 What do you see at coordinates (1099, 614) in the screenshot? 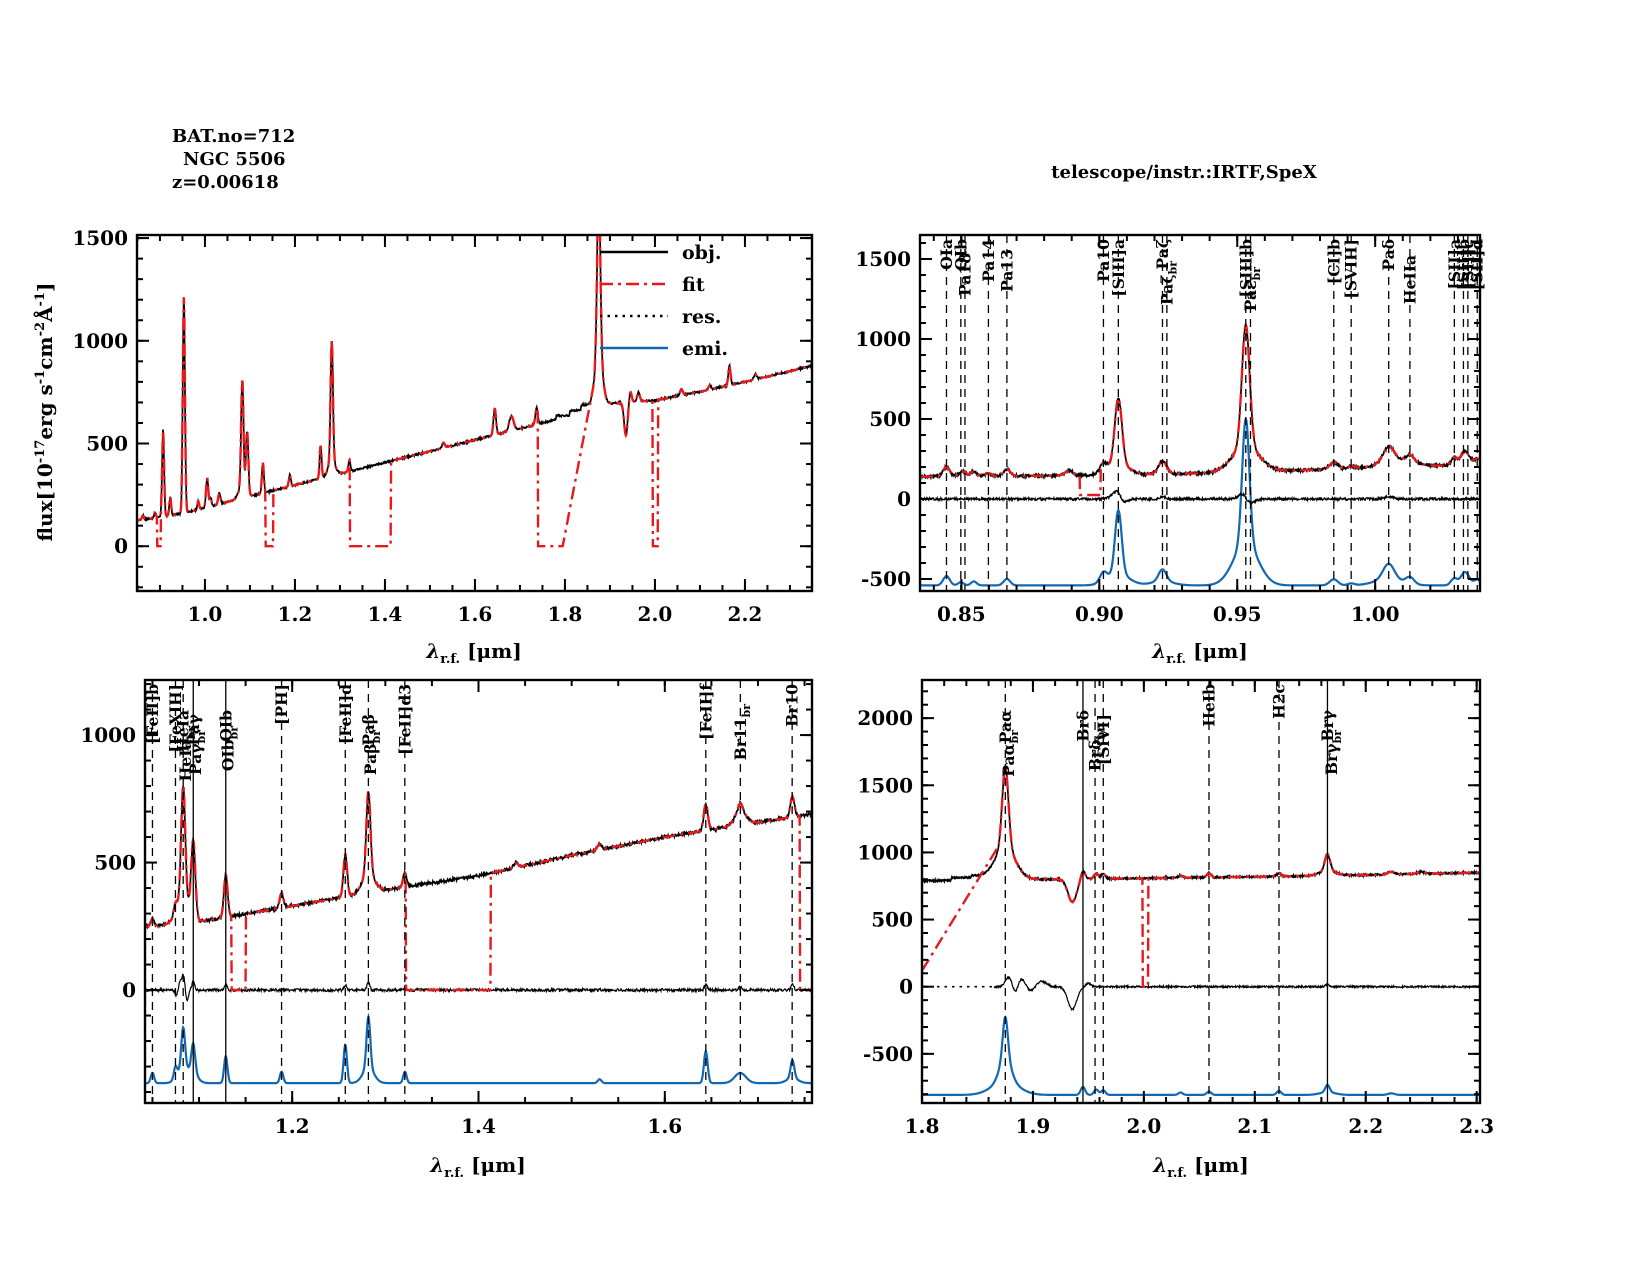
I see `x-tick-label: 0.90` at bounding box center [1099, 614].